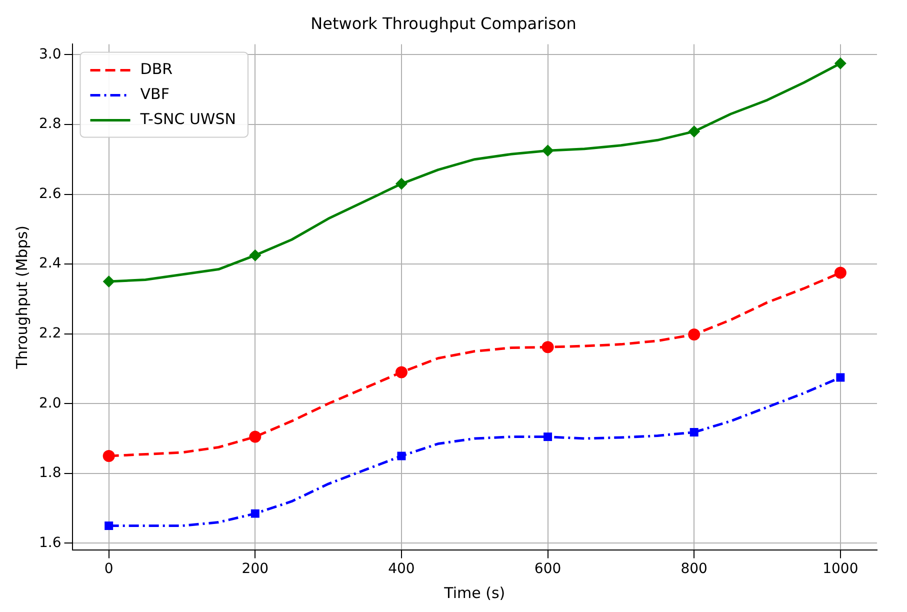 This screenshot has height=612, width=907. Describe the element at coordinates (50, 473) in the screenshot. I see `y-tick-label: 1.8` at that location.